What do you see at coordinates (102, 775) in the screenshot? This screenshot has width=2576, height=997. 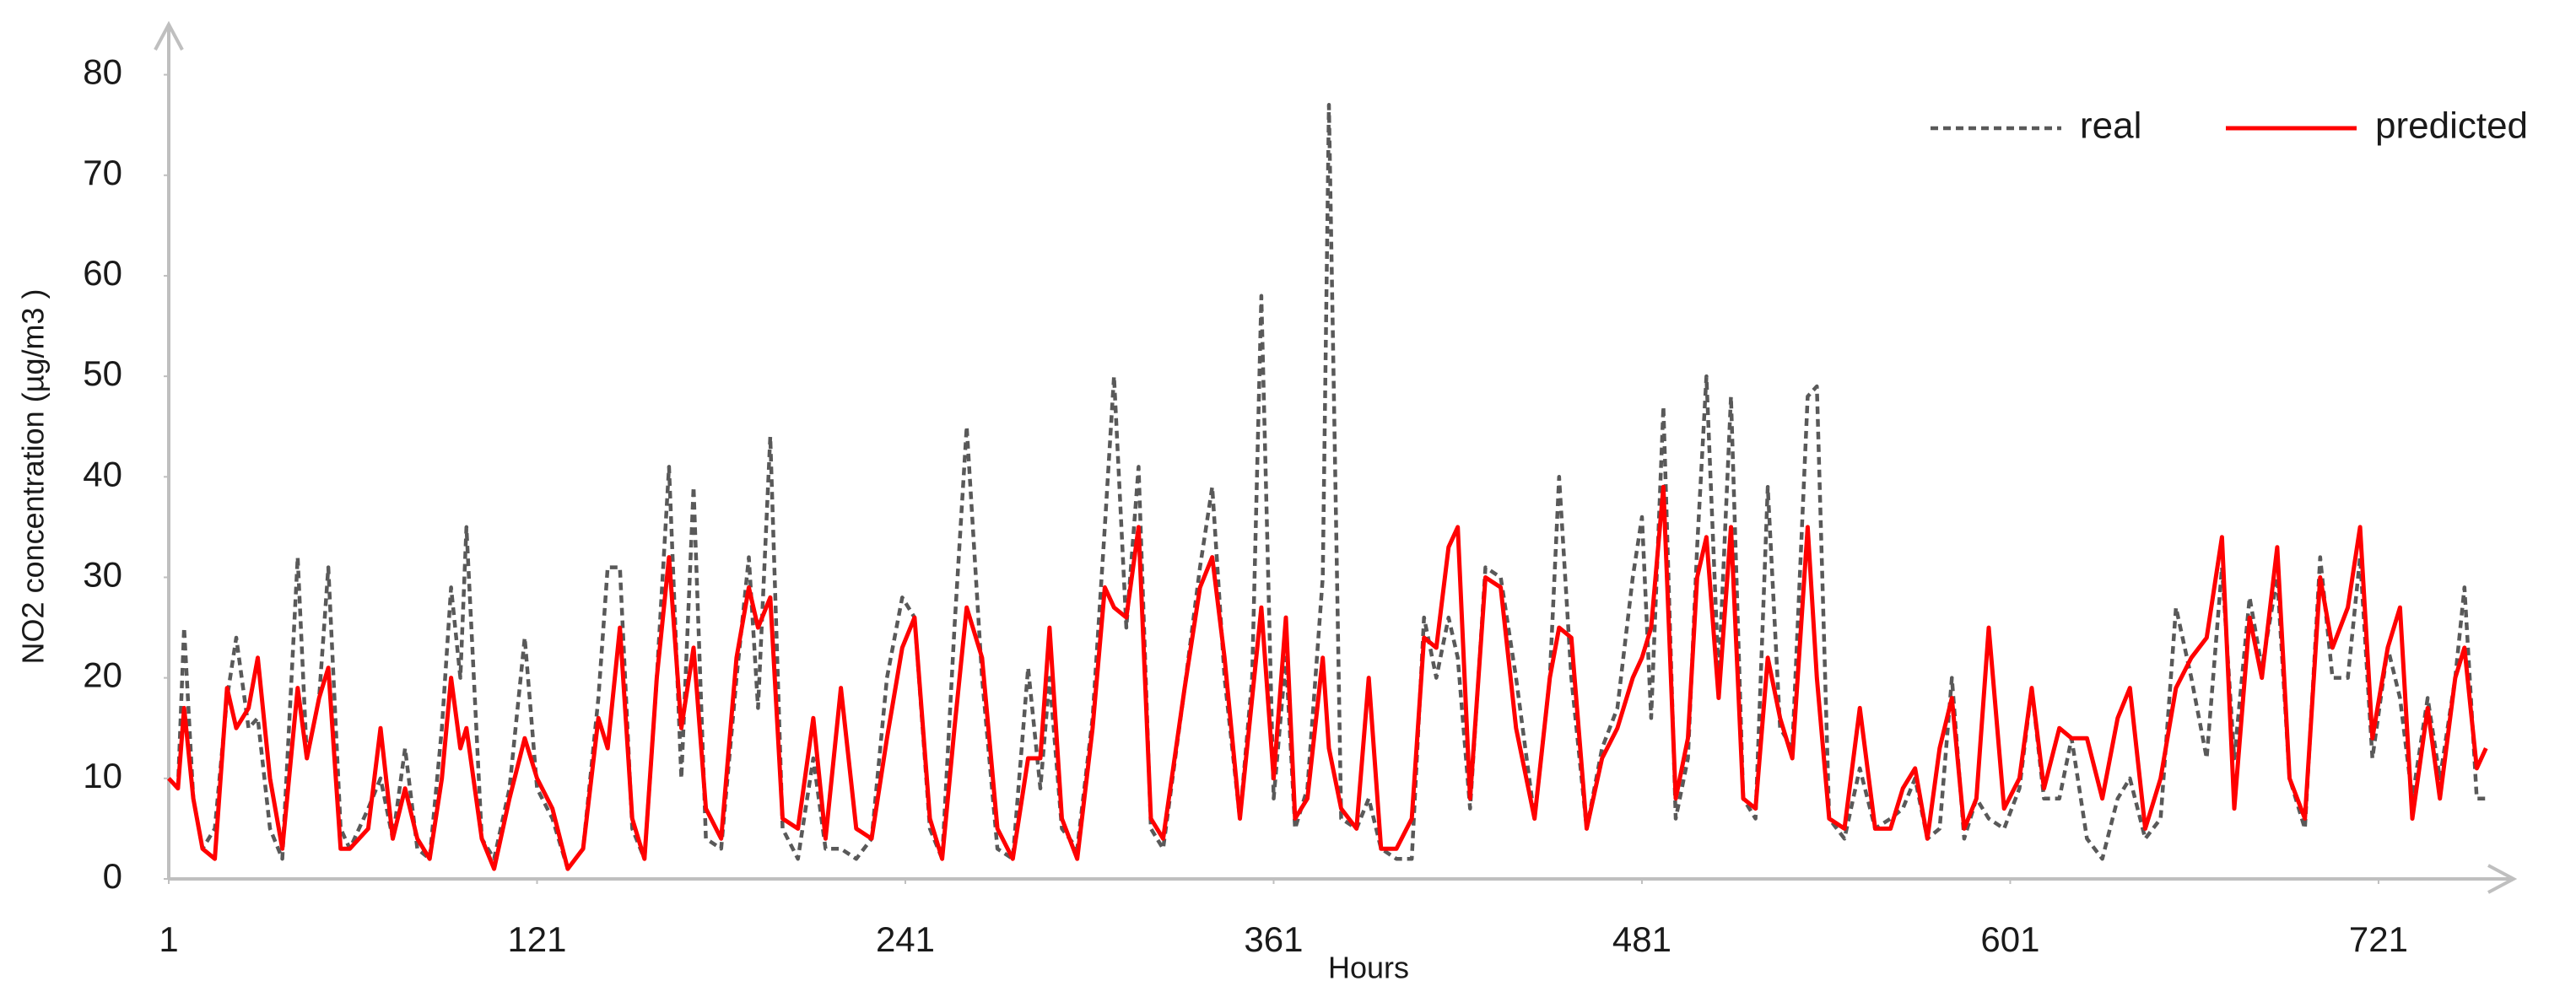 I see `y-tick-label: 10` at bounding box center [102, 775].